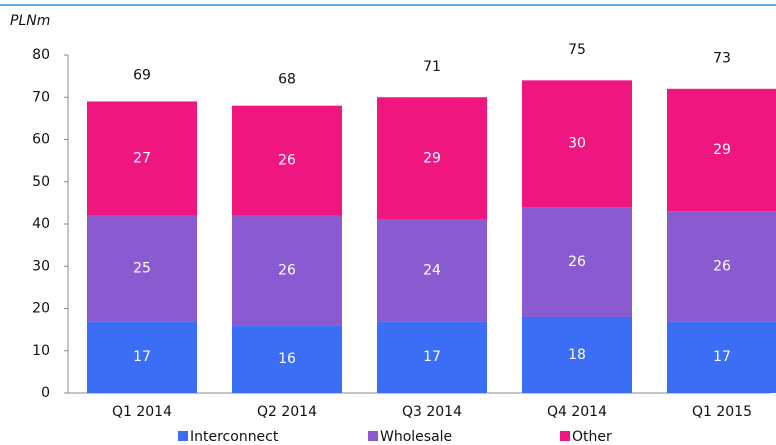 The image size is (776, 445). What do you see at coordinates (234, 437) in the screenshot?
I see `legend-label: Interconnect` at bounding box center [234, 437].